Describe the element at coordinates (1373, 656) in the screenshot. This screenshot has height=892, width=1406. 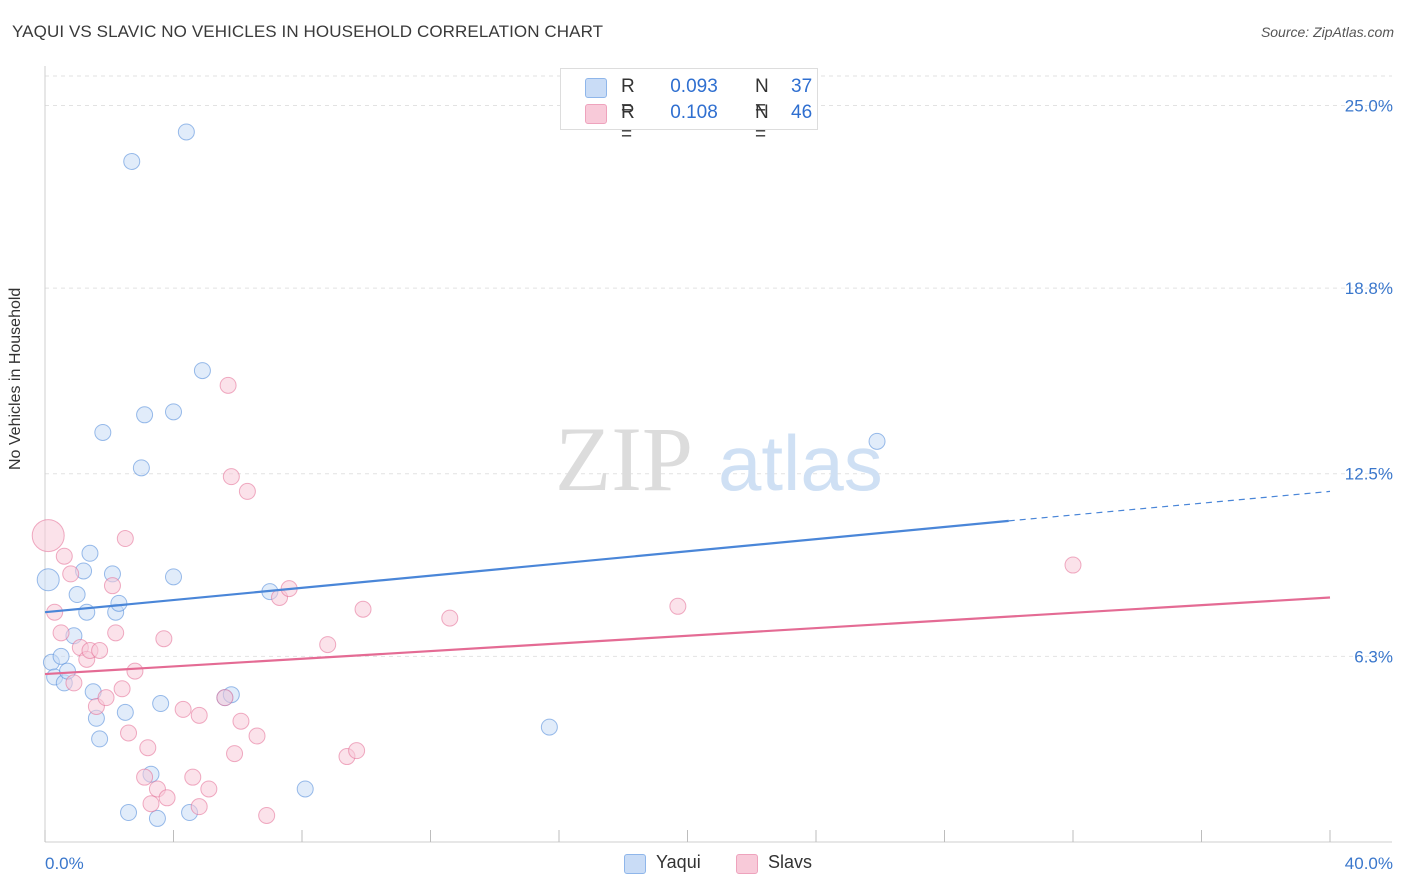
I see `y-tick-label: 6.3%` at that location.